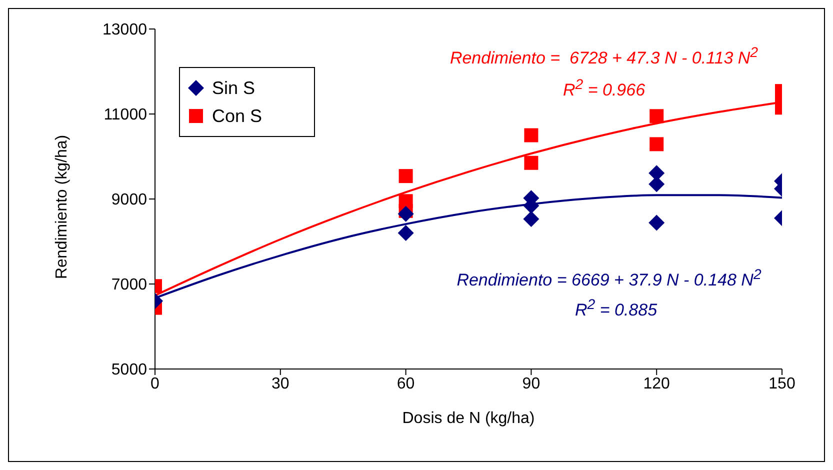 The height and width of the screenshot is (470, 833). I want to click on y-tick-label: 9000, so click(129, 200).